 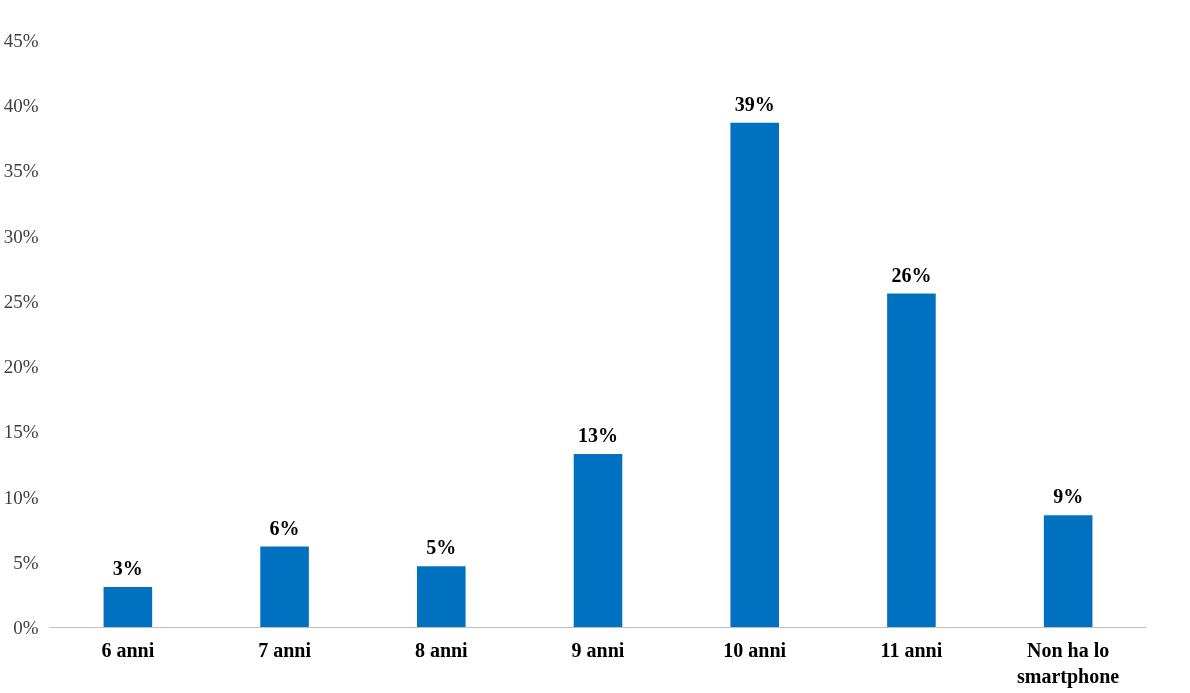 I want to click on y-tick-label: 25%, so click(x=21, y=301).